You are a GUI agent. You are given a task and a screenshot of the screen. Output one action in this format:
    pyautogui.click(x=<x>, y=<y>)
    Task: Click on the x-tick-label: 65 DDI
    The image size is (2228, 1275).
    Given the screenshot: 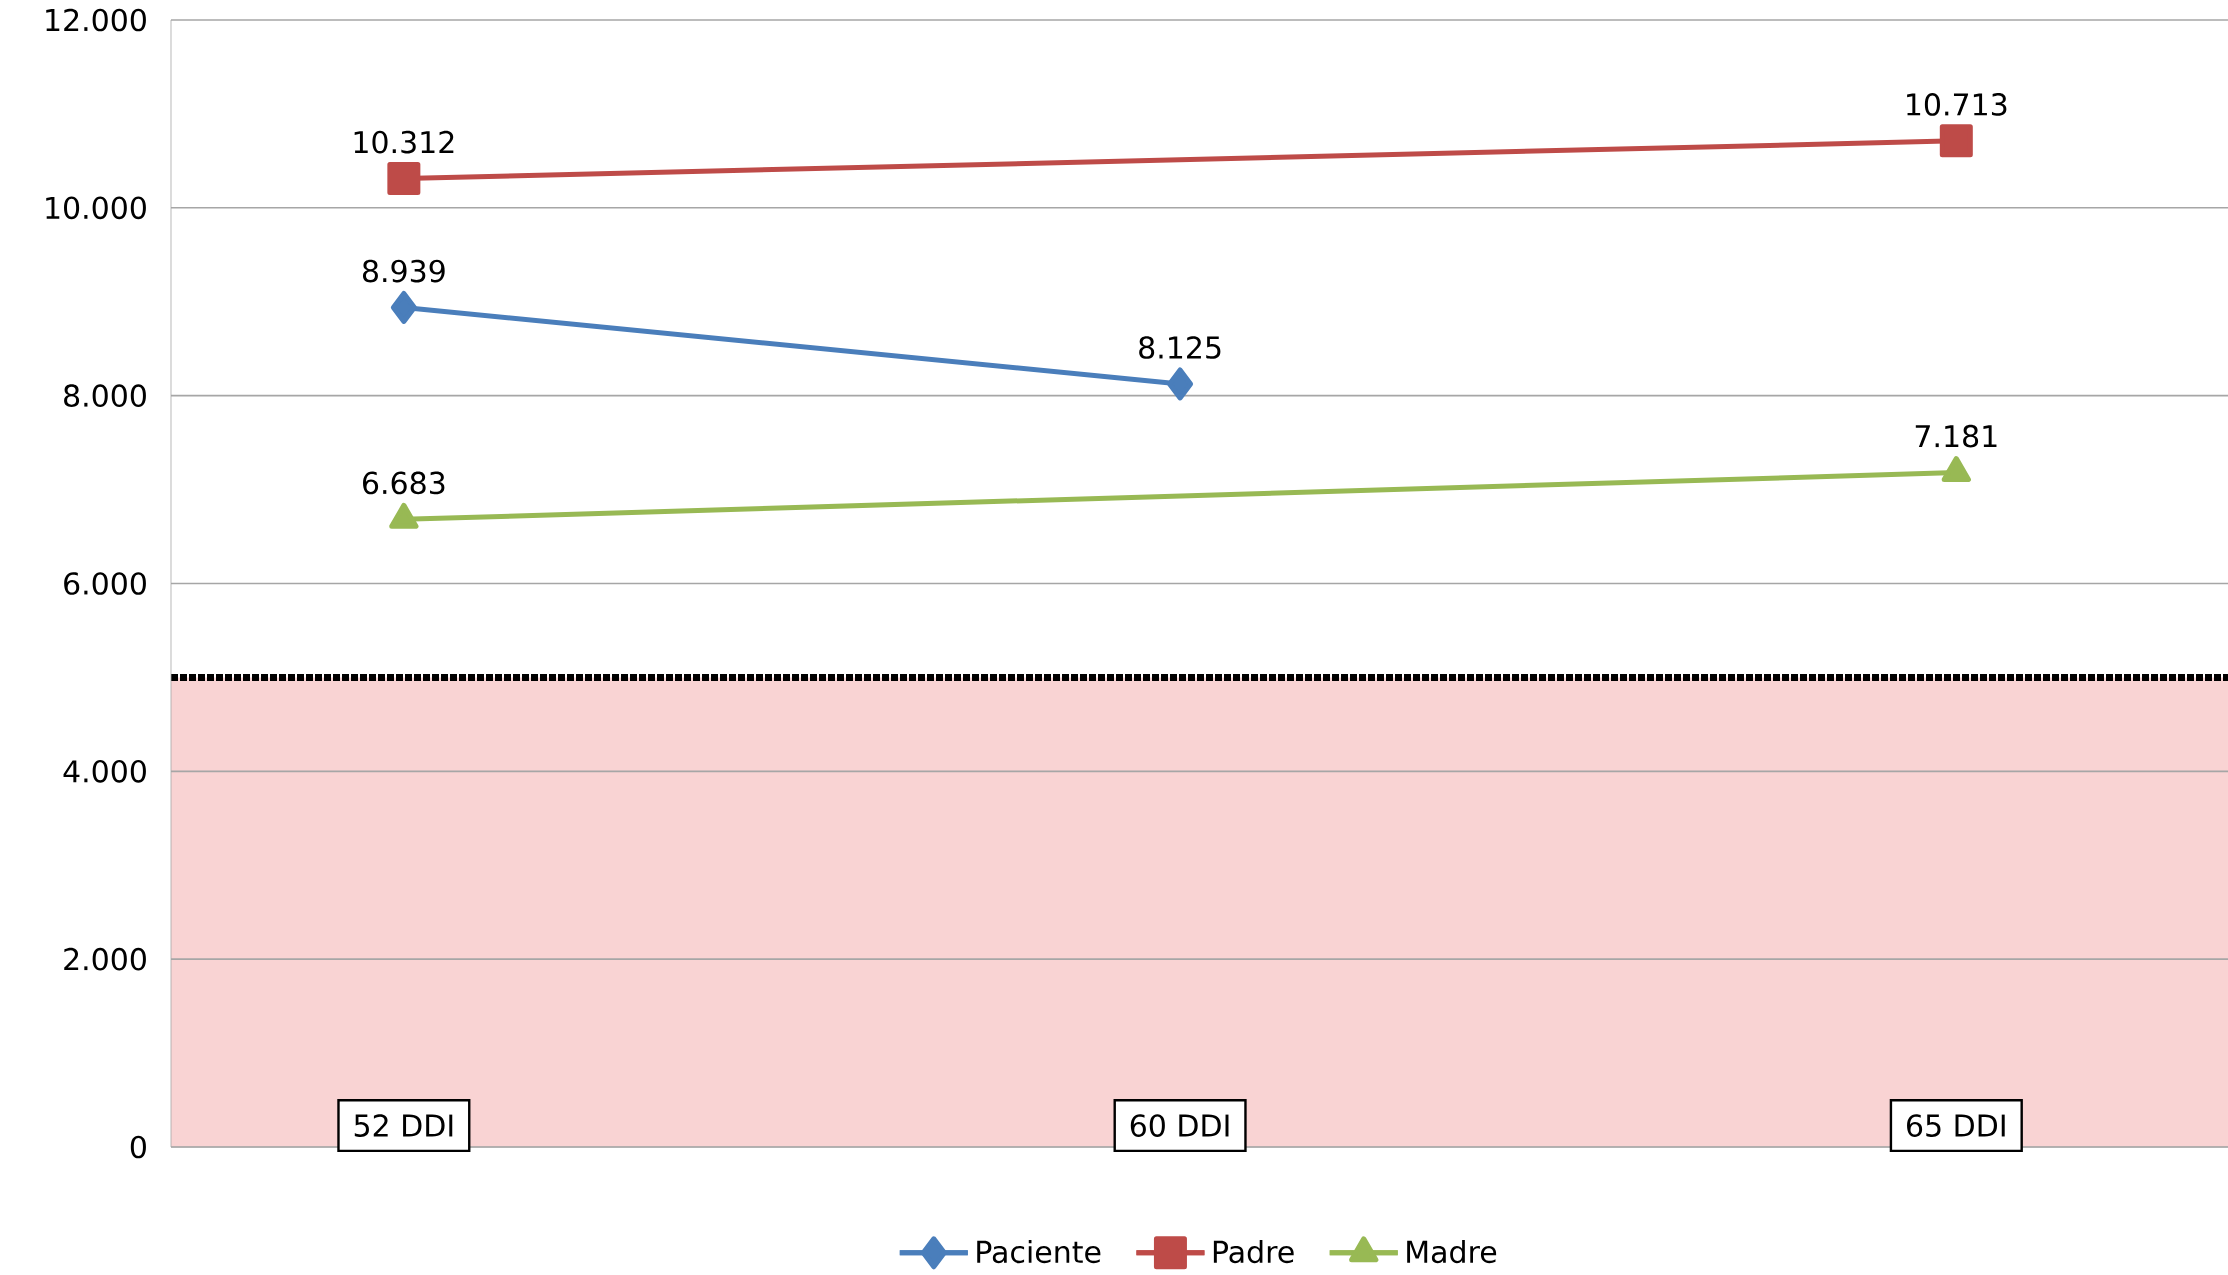 What is the action you would take?
    pyautogui.click(x=1956, y=1125)
    